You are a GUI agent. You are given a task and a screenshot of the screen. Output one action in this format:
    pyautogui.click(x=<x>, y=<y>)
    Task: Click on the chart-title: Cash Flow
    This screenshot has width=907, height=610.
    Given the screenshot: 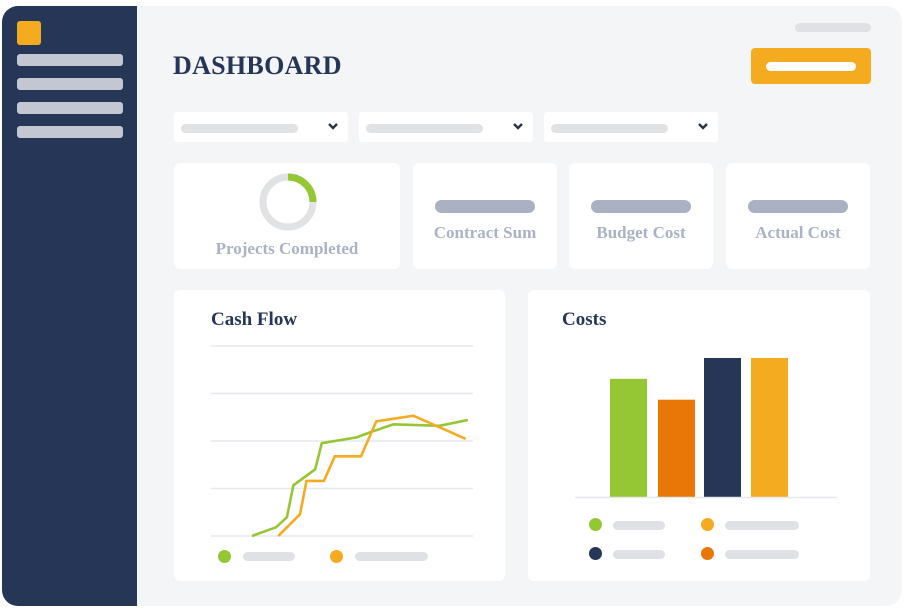 What is the action you would take?
    pyautogui.click(x=254, y=319)
    